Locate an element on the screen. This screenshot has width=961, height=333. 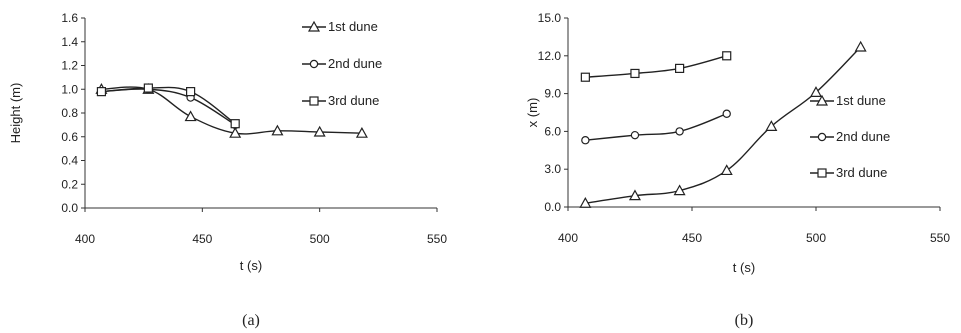
y-tick-label: 12.0 is located at coordinates (550, 56).